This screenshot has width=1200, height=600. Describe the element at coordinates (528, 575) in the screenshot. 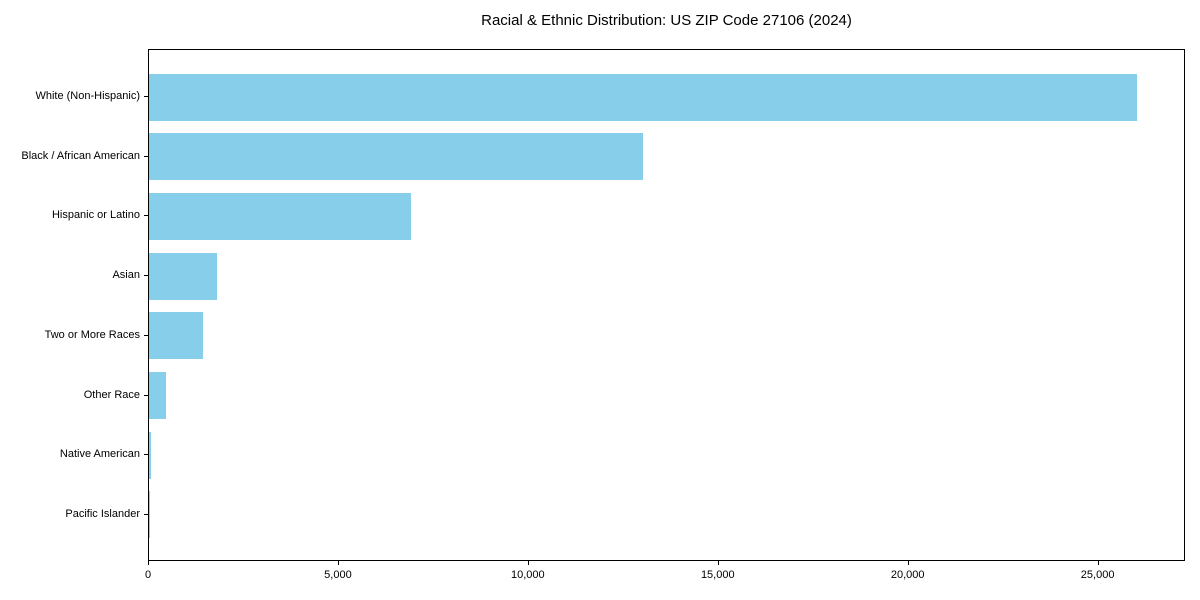

I see `x-tick-label: 10,000` at that location.